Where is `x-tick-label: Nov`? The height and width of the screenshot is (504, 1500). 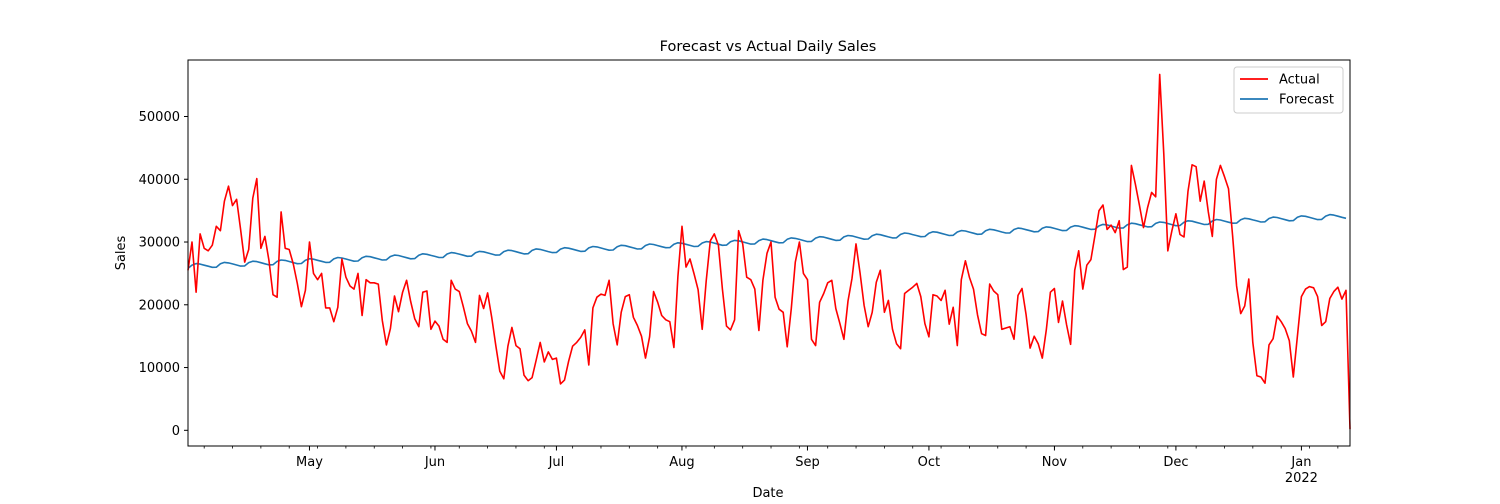 x-tick-label: Nov is located at coordinates (1055, 462).